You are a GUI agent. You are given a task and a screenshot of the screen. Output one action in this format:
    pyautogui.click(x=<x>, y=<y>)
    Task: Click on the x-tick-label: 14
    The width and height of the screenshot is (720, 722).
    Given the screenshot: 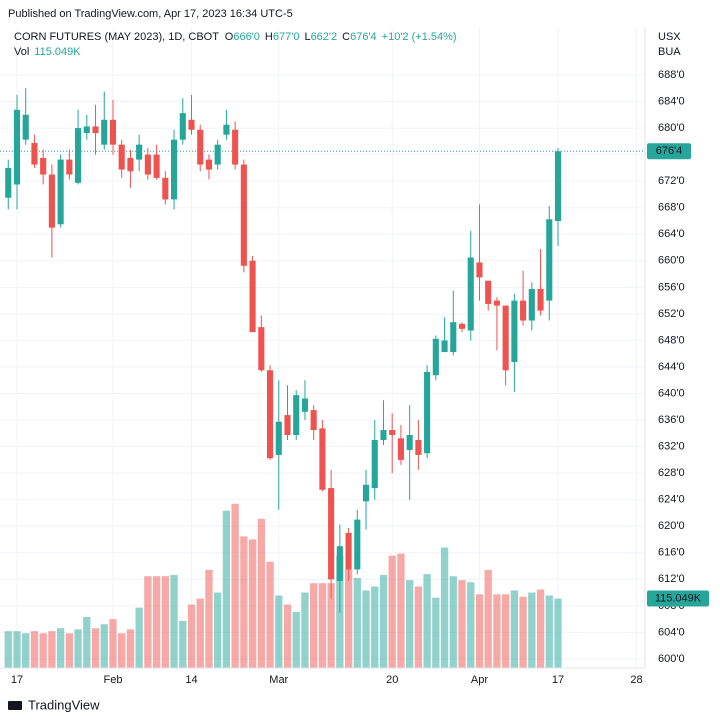 What is the action you would take?
    pyautogui.click(x=191, y=680)
    